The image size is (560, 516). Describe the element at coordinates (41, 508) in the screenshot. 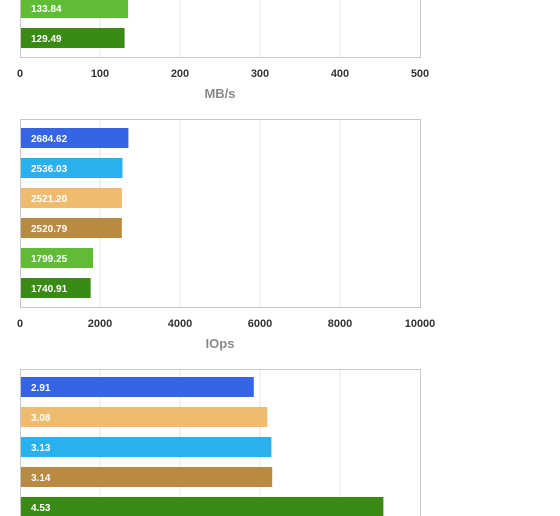

I see `bar-value-label: 4.53` at that location.